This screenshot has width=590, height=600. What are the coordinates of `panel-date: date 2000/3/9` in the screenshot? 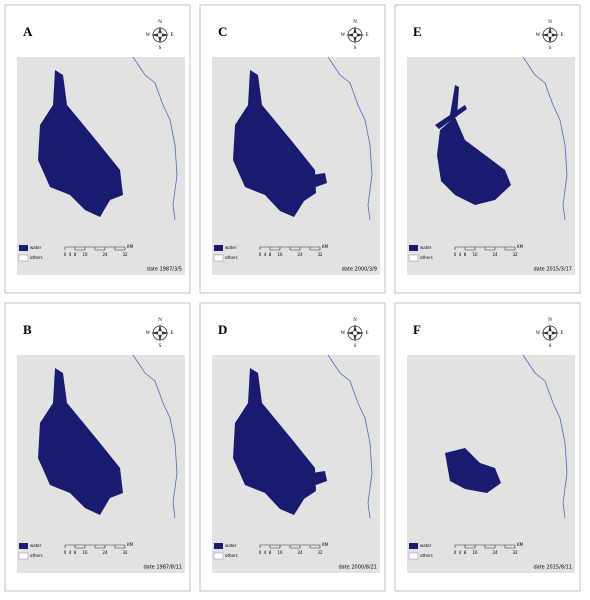 It's located at (359, 270).